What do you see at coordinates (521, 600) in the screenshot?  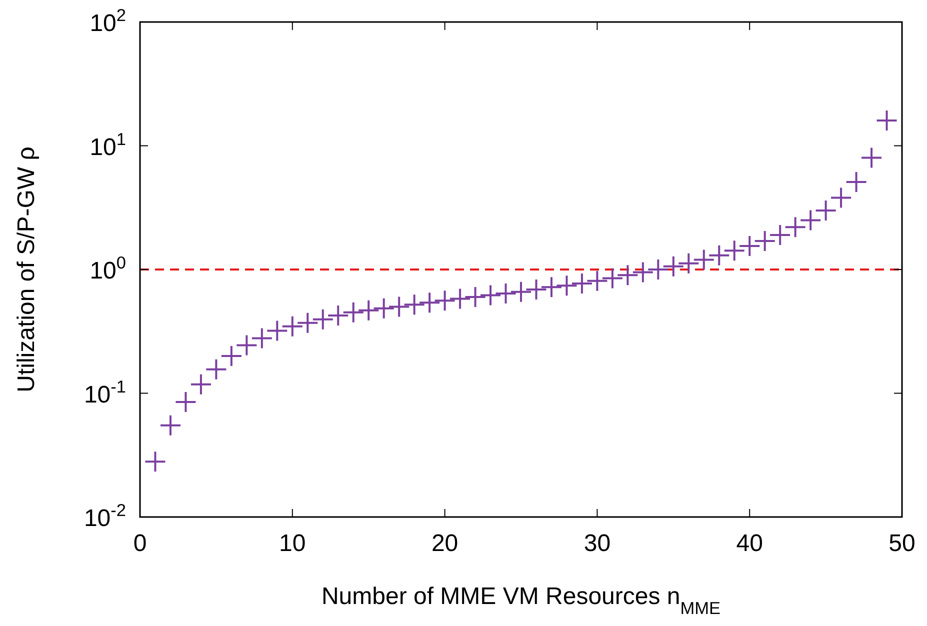 I see `x-axis-title: Number of MME VM Resources n$_{MME}$` at bounding box center [521, 600].